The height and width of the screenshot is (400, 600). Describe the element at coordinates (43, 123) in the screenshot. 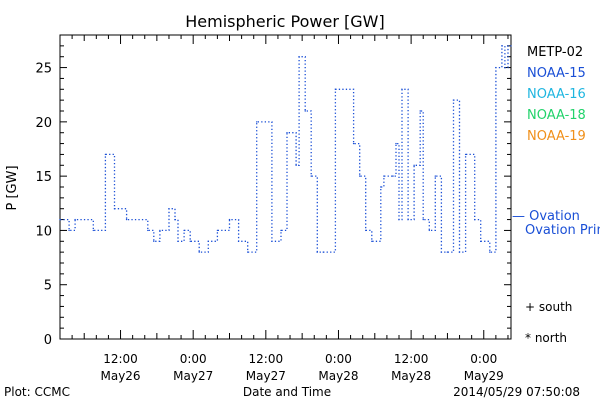

I see `y-tick-label: 20` at that location.